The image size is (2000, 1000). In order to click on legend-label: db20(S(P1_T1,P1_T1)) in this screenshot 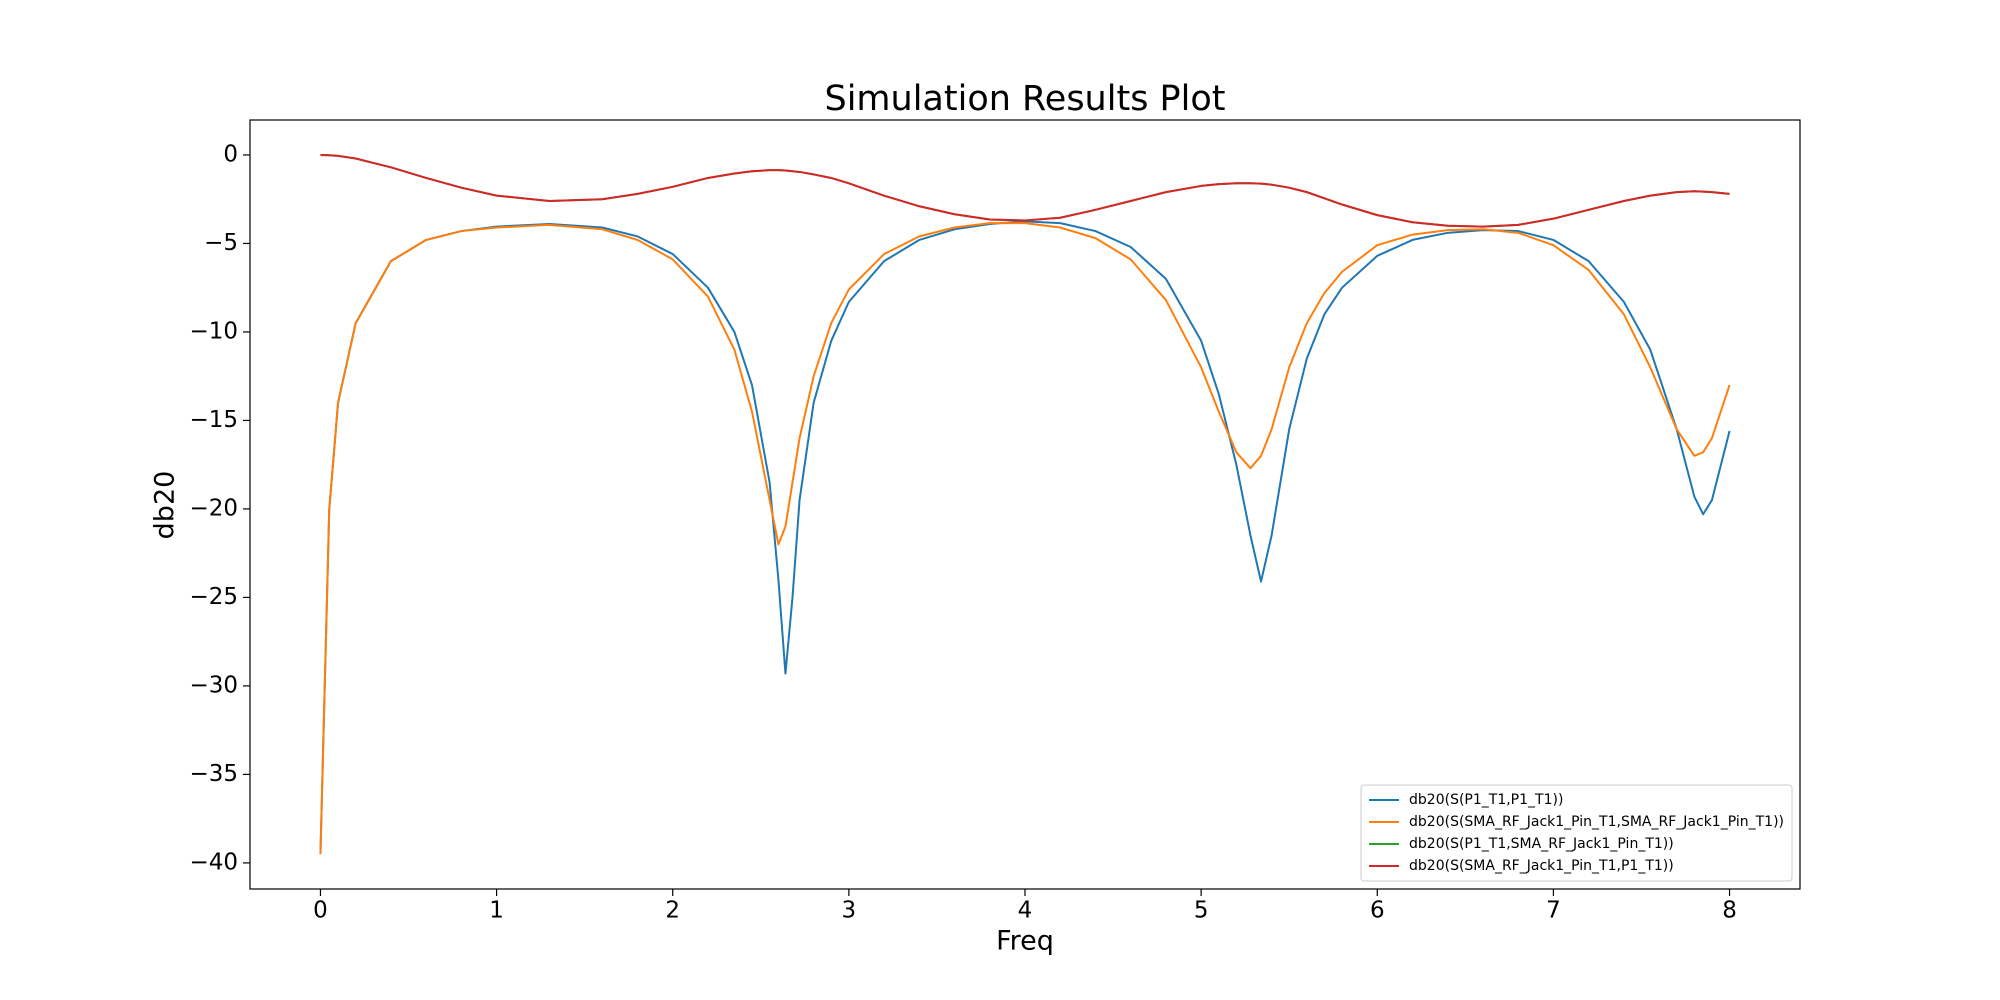, I will do `click(1486, 800)`.